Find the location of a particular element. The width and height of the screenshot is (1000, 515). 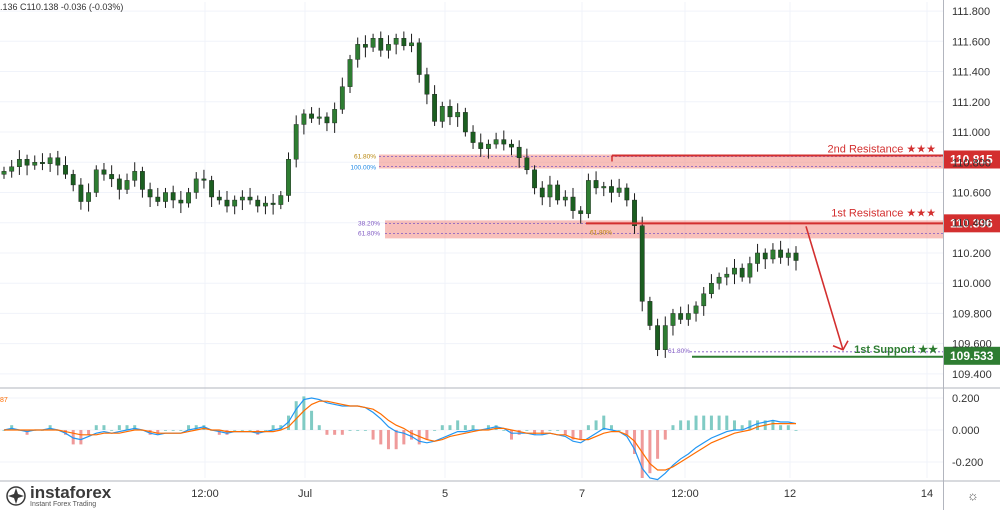

x-tick-label: 7 is located at coordinates (582, 494).